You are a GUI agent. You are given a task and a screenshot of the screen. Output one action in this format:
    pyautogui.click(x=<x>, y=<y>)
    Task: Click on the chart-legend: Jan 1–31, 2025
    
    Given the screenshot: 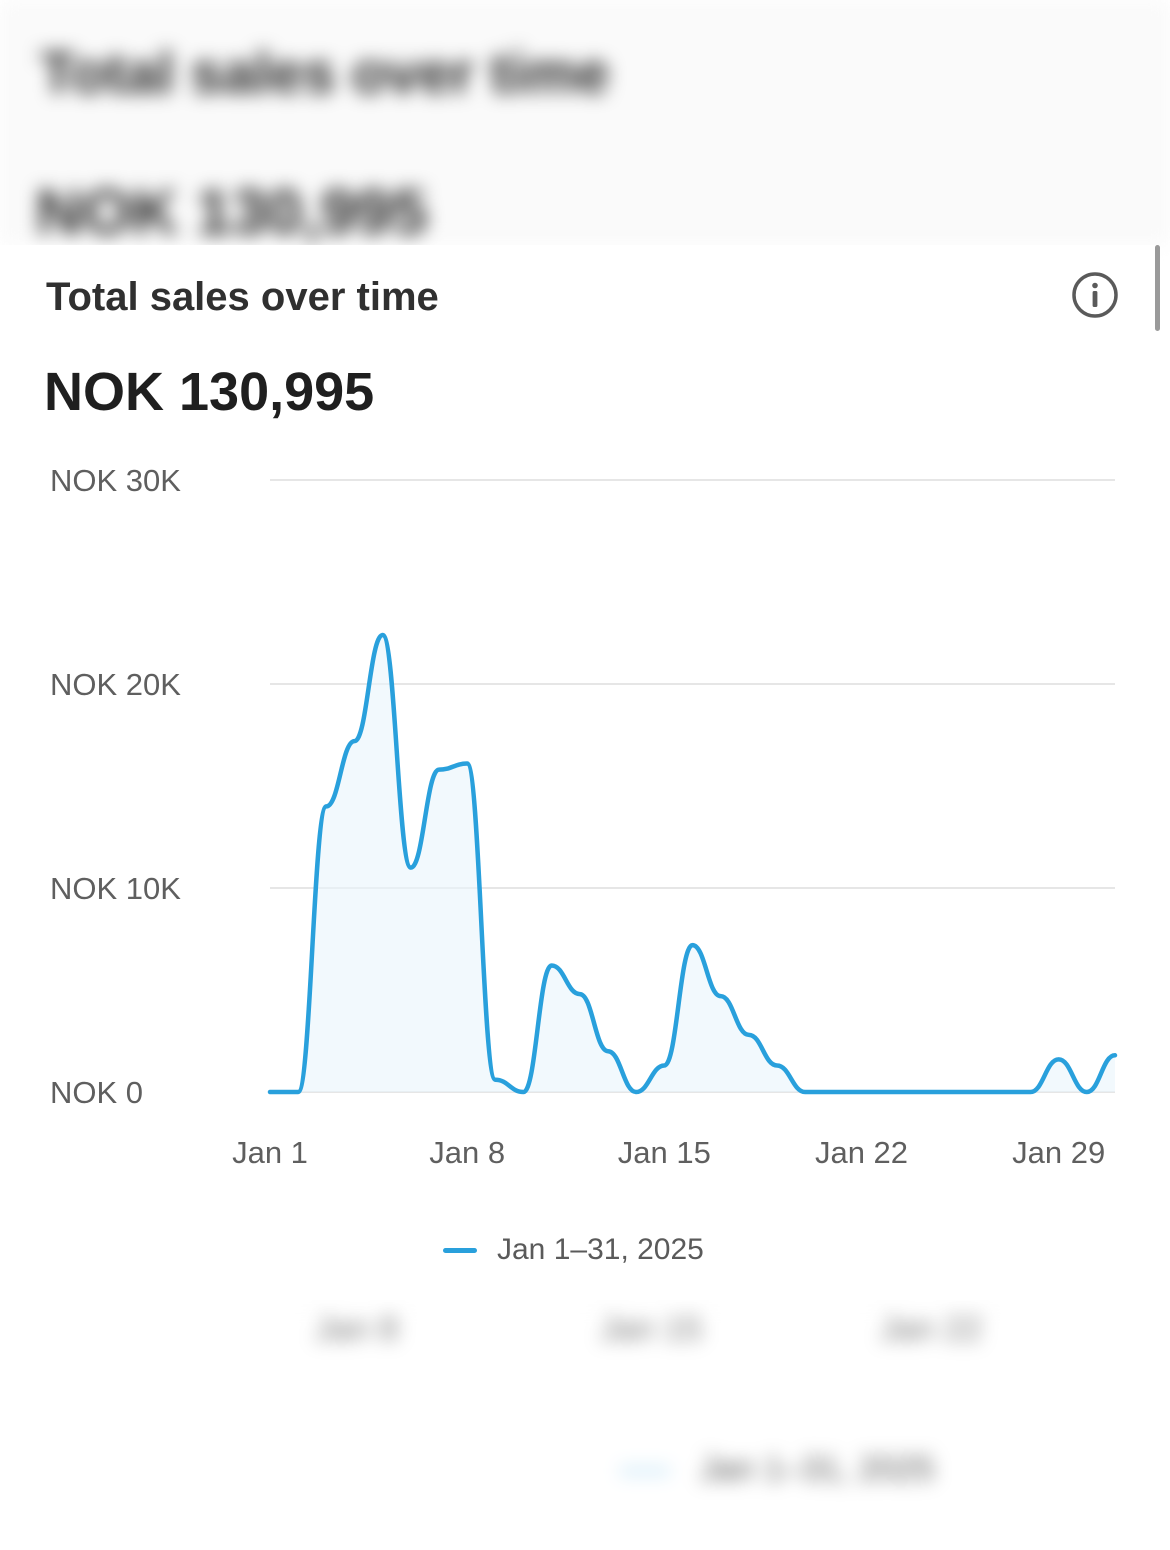 What is the action you would take?
    pyautogui.click(x=573, y=1250)
    